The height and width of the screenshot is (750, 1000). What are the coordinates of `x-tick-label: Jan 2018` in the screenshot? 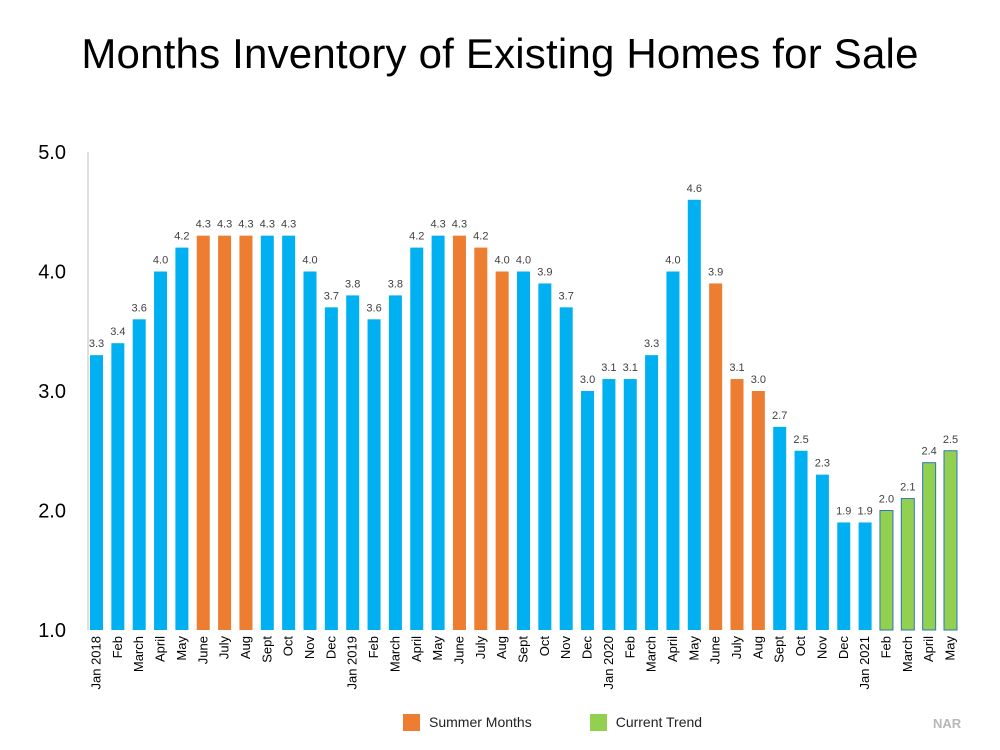 It's located at (96, 663).